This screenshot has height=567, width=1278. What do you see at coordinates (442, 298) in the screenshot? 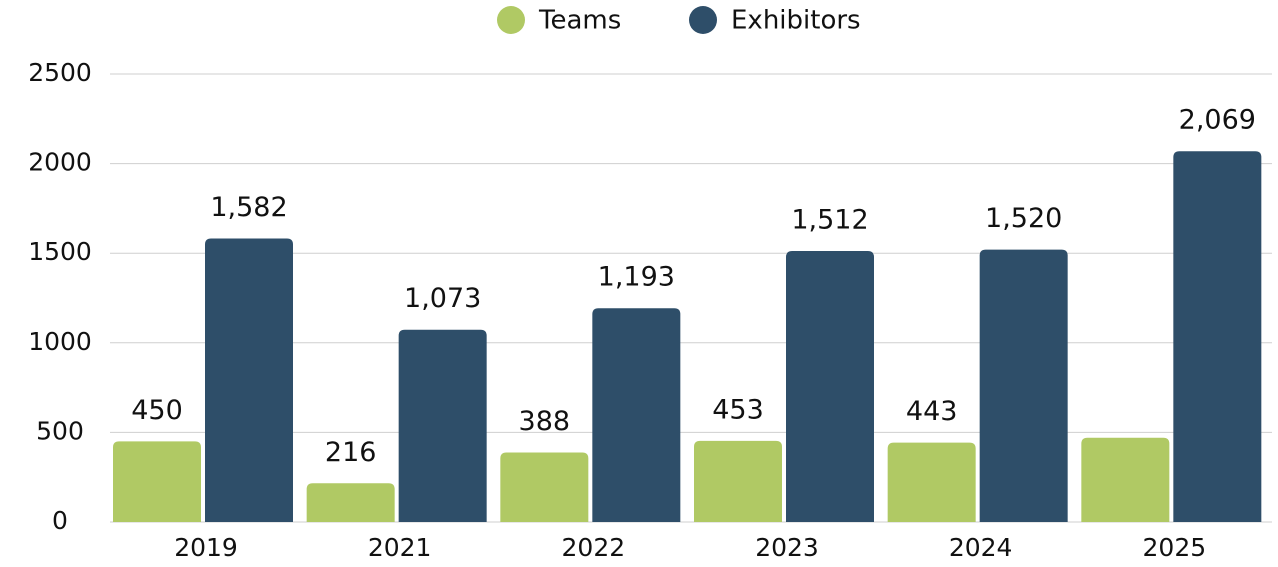
I see `value-label: 1,073` at bounding box center [442, 298].